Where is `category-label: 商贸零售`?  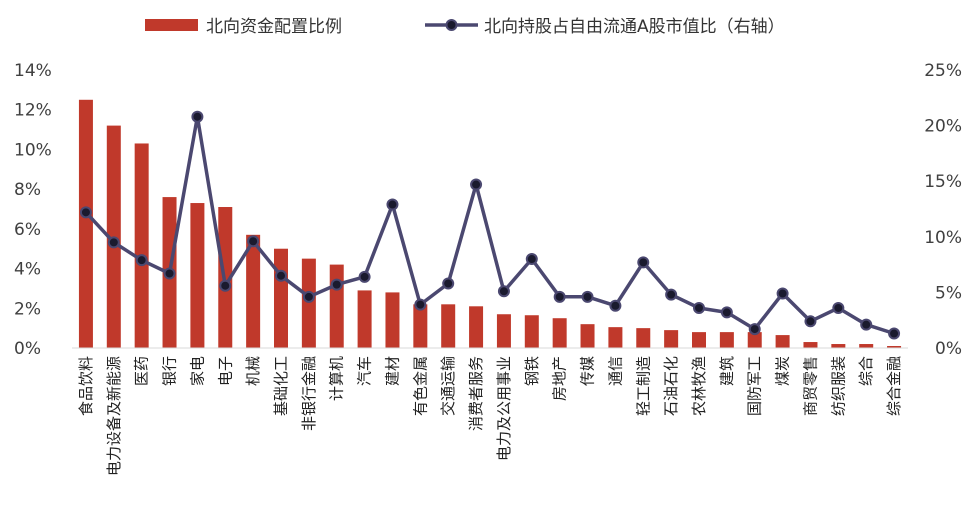
category-label: 商贸零售 is located at coordinates (811, 386).